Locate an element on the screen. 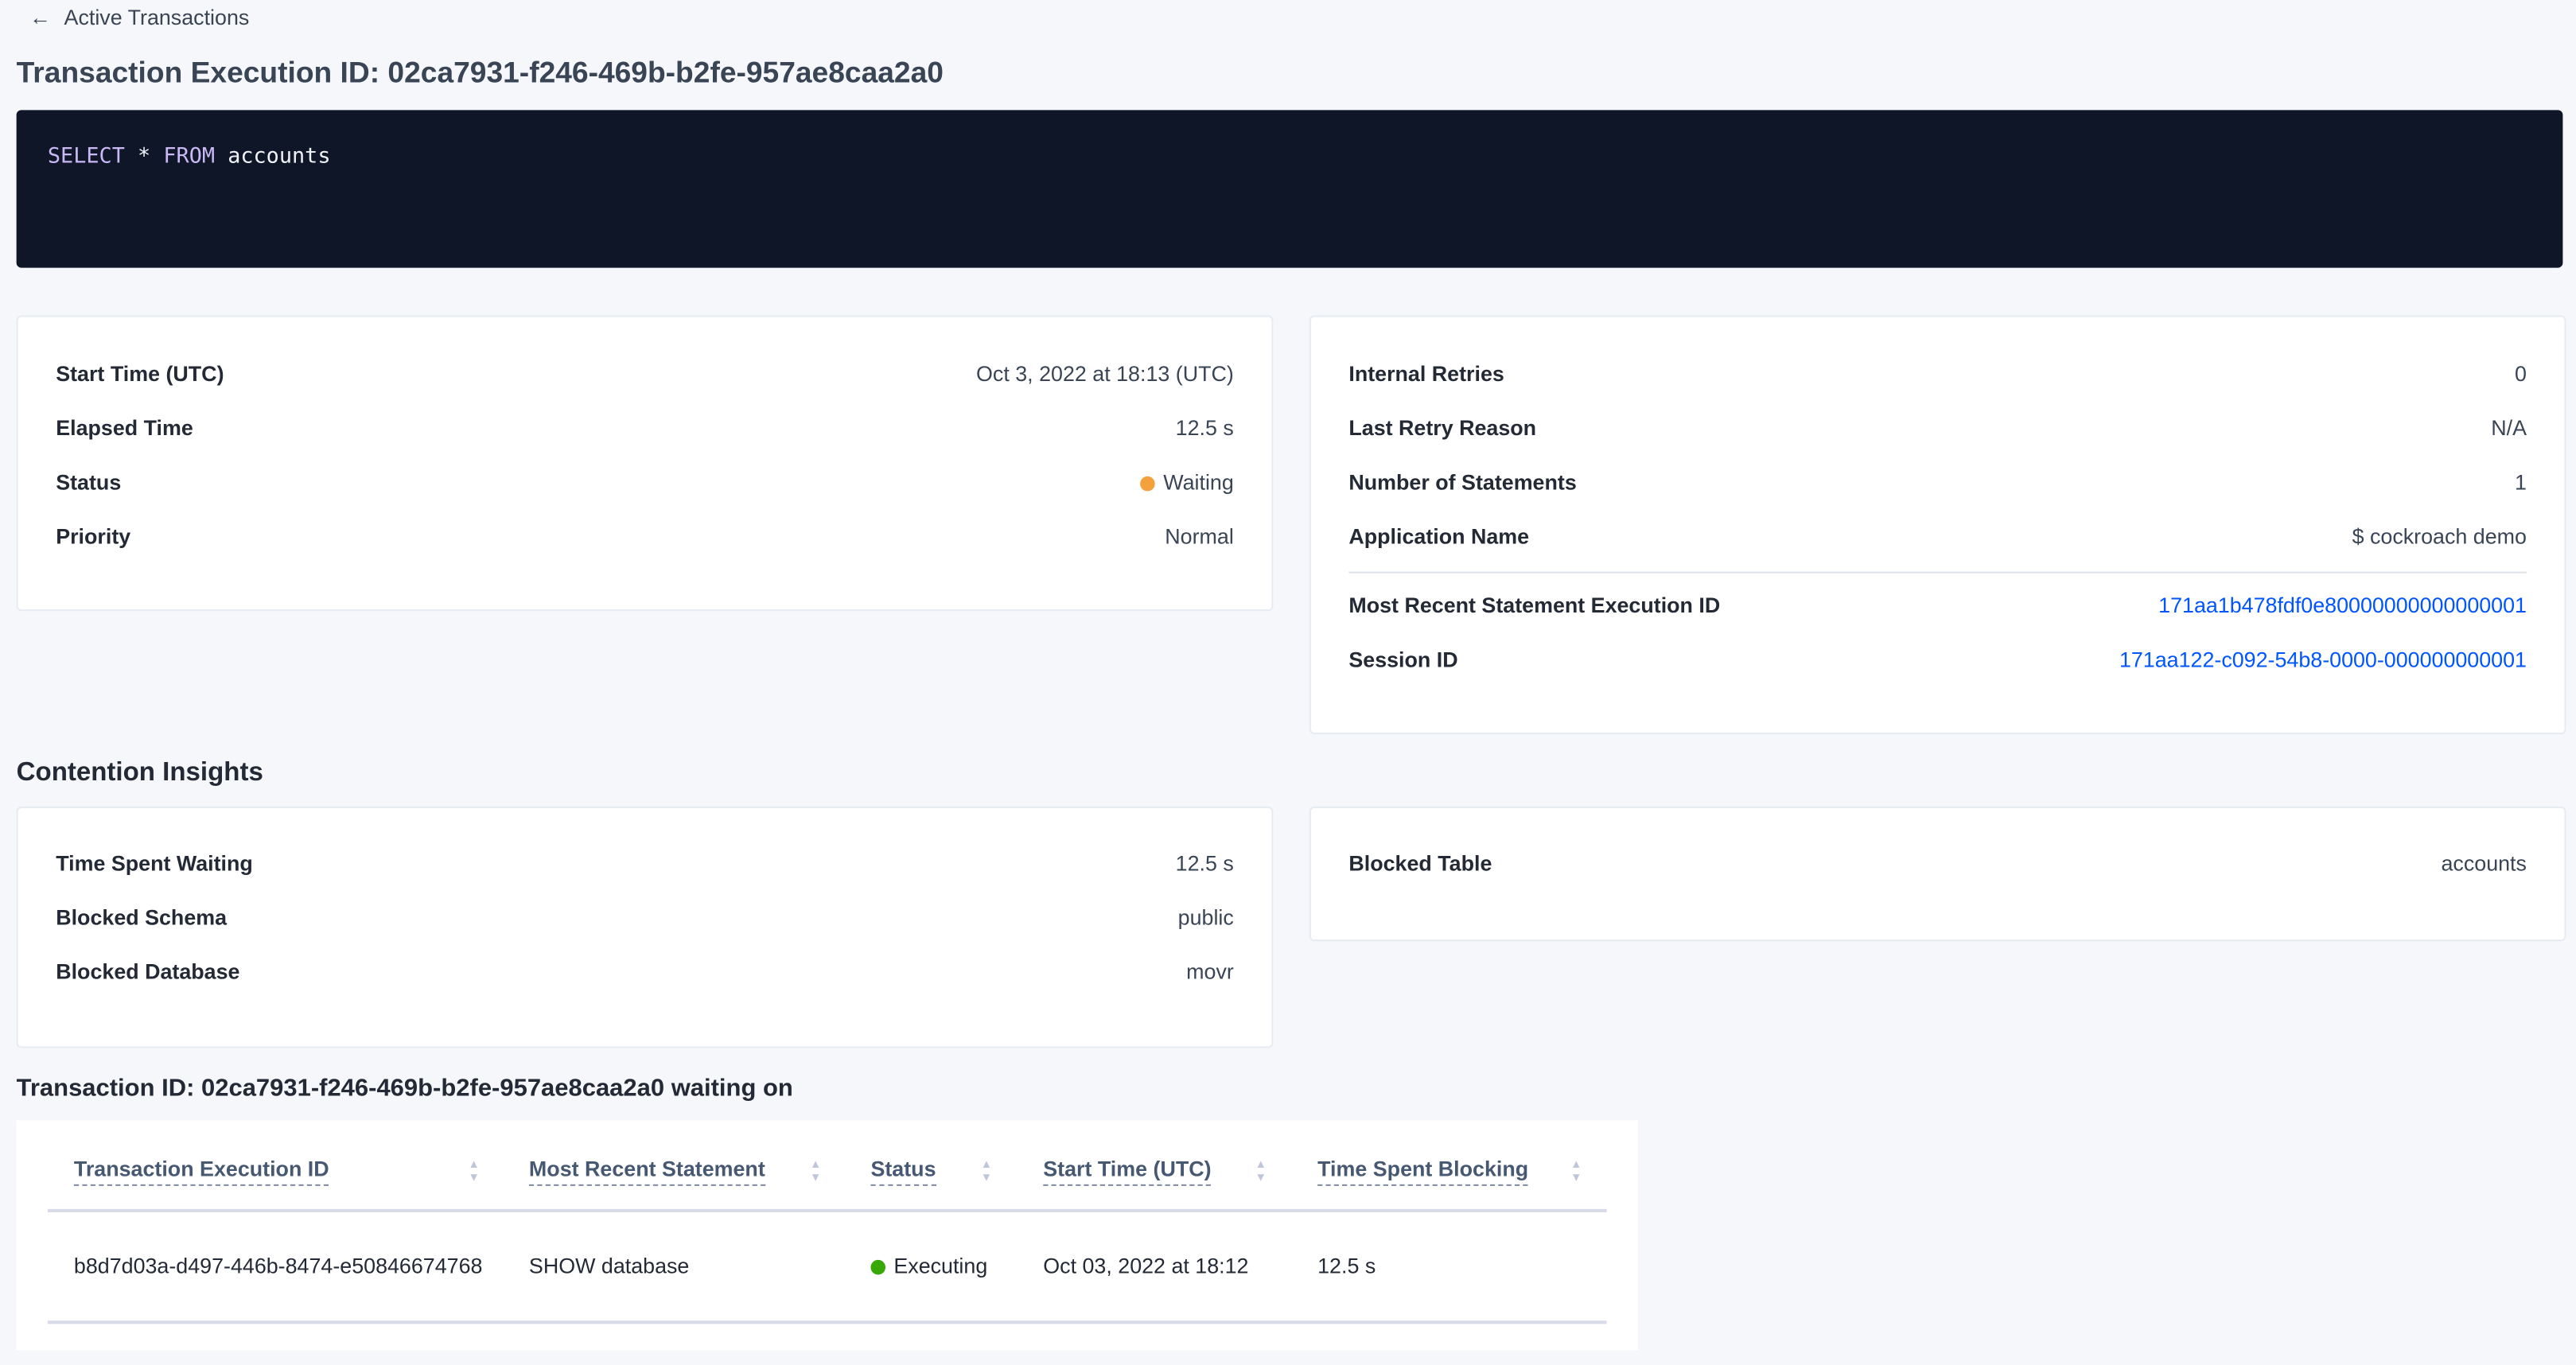 Image resolution: width=2576 pixels, height=1365 pixels. column-header-status: Status is located at coordinates (903, 1171).